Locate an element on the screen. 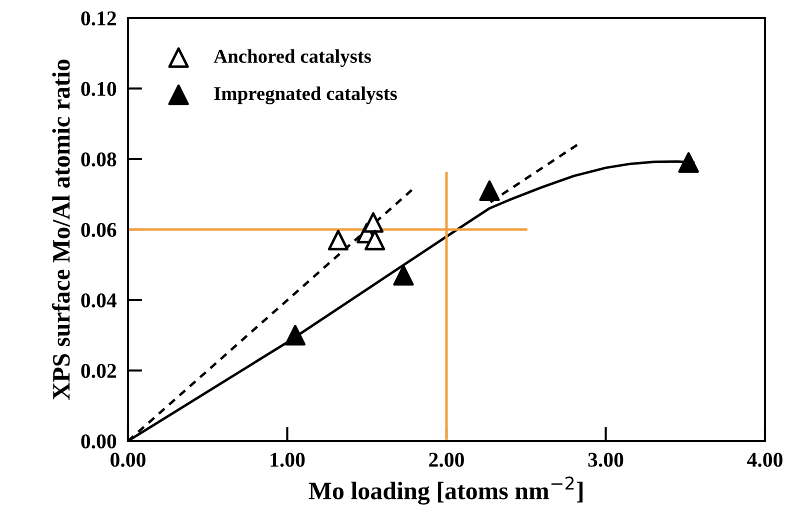 The image size is (810, 515). legend-label: Impregnated catalysts is located at coordinates (305, 95).